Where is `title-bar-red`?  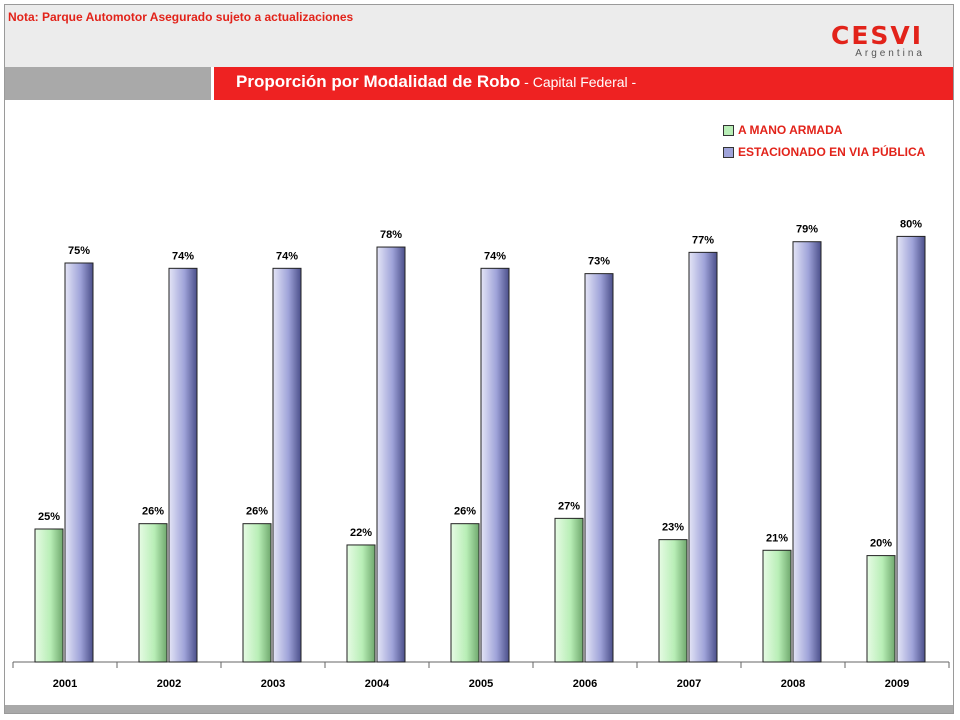 title-bar-red is located at coordinates (583, 83).